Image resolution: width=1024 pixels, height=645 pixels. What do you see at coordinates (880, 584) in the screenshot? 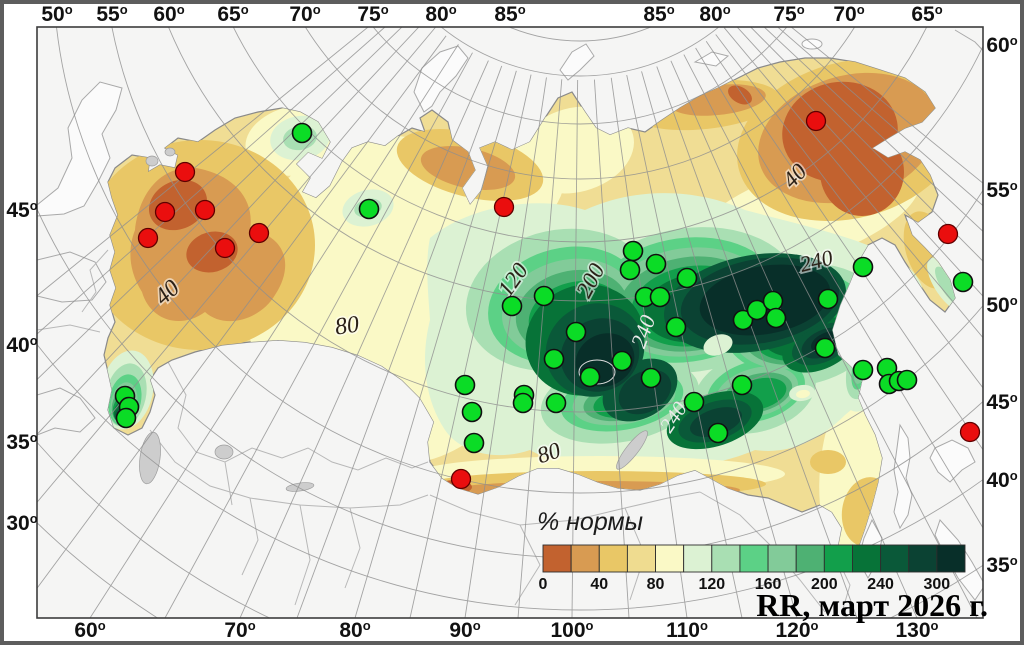
I see `legend-tick-240: 240` at bounding box center [880, 584].